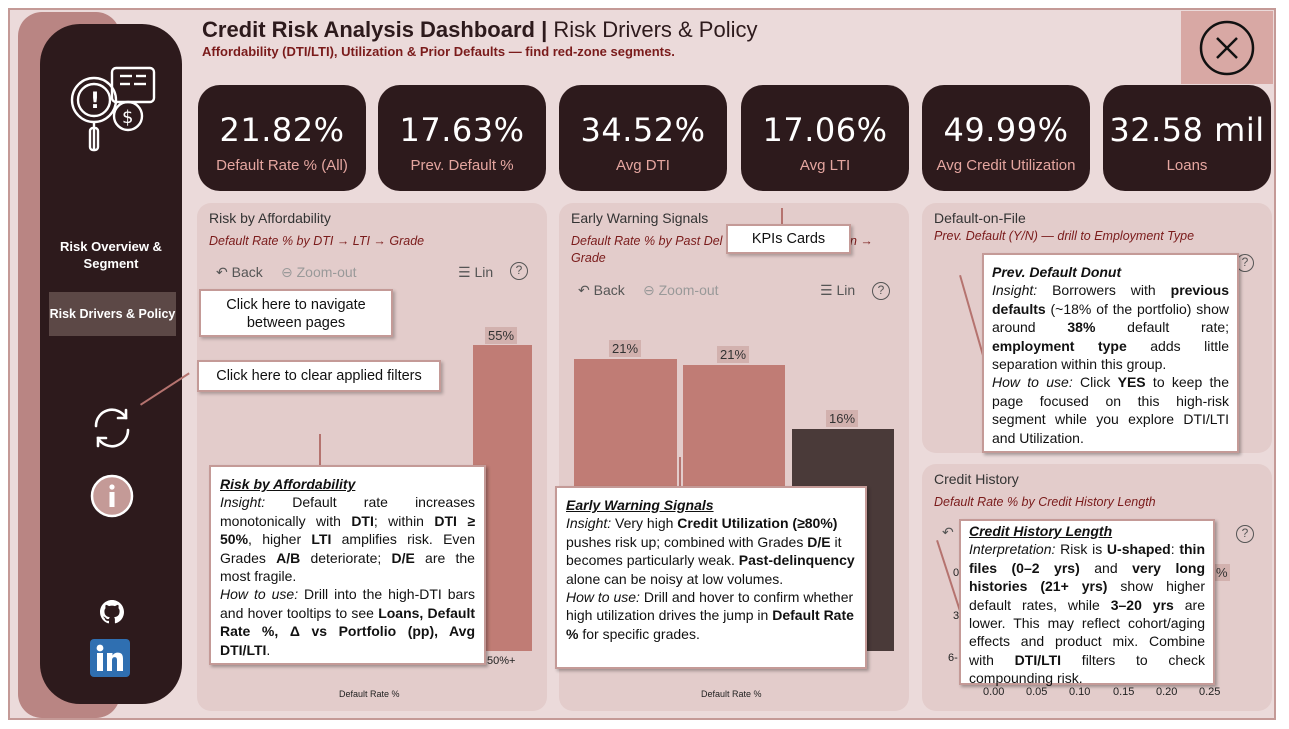 This screenshot has width=1289, height=729. What do you see at coordinates (652, 29) in the screenshot?
I see `title-page: Risk Drivers & Policy` at bounding box center [652, 29].